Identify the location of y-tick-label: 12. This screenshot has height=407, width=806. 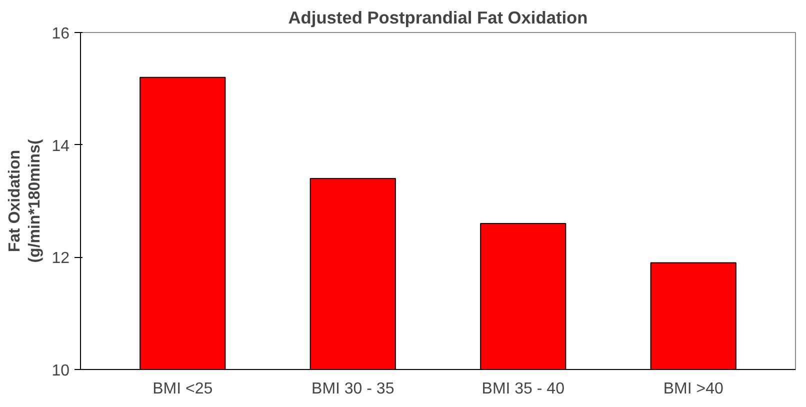
(61, 259).